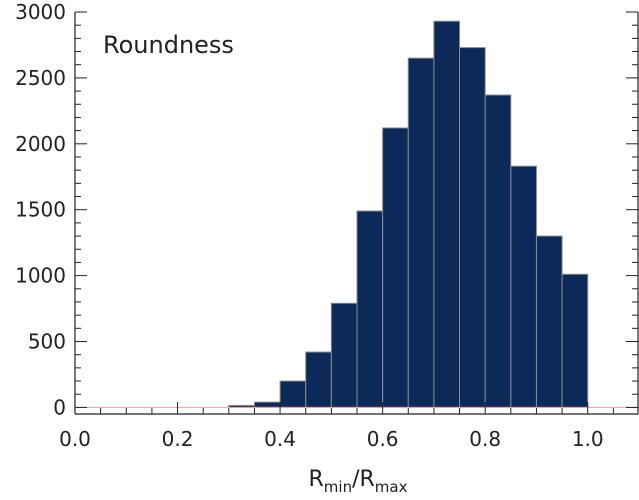  What do you see at coordinates (338, 487) in the screenshot?
I see `x-axis-title-sub1: min` at bounding box center [338, 487].